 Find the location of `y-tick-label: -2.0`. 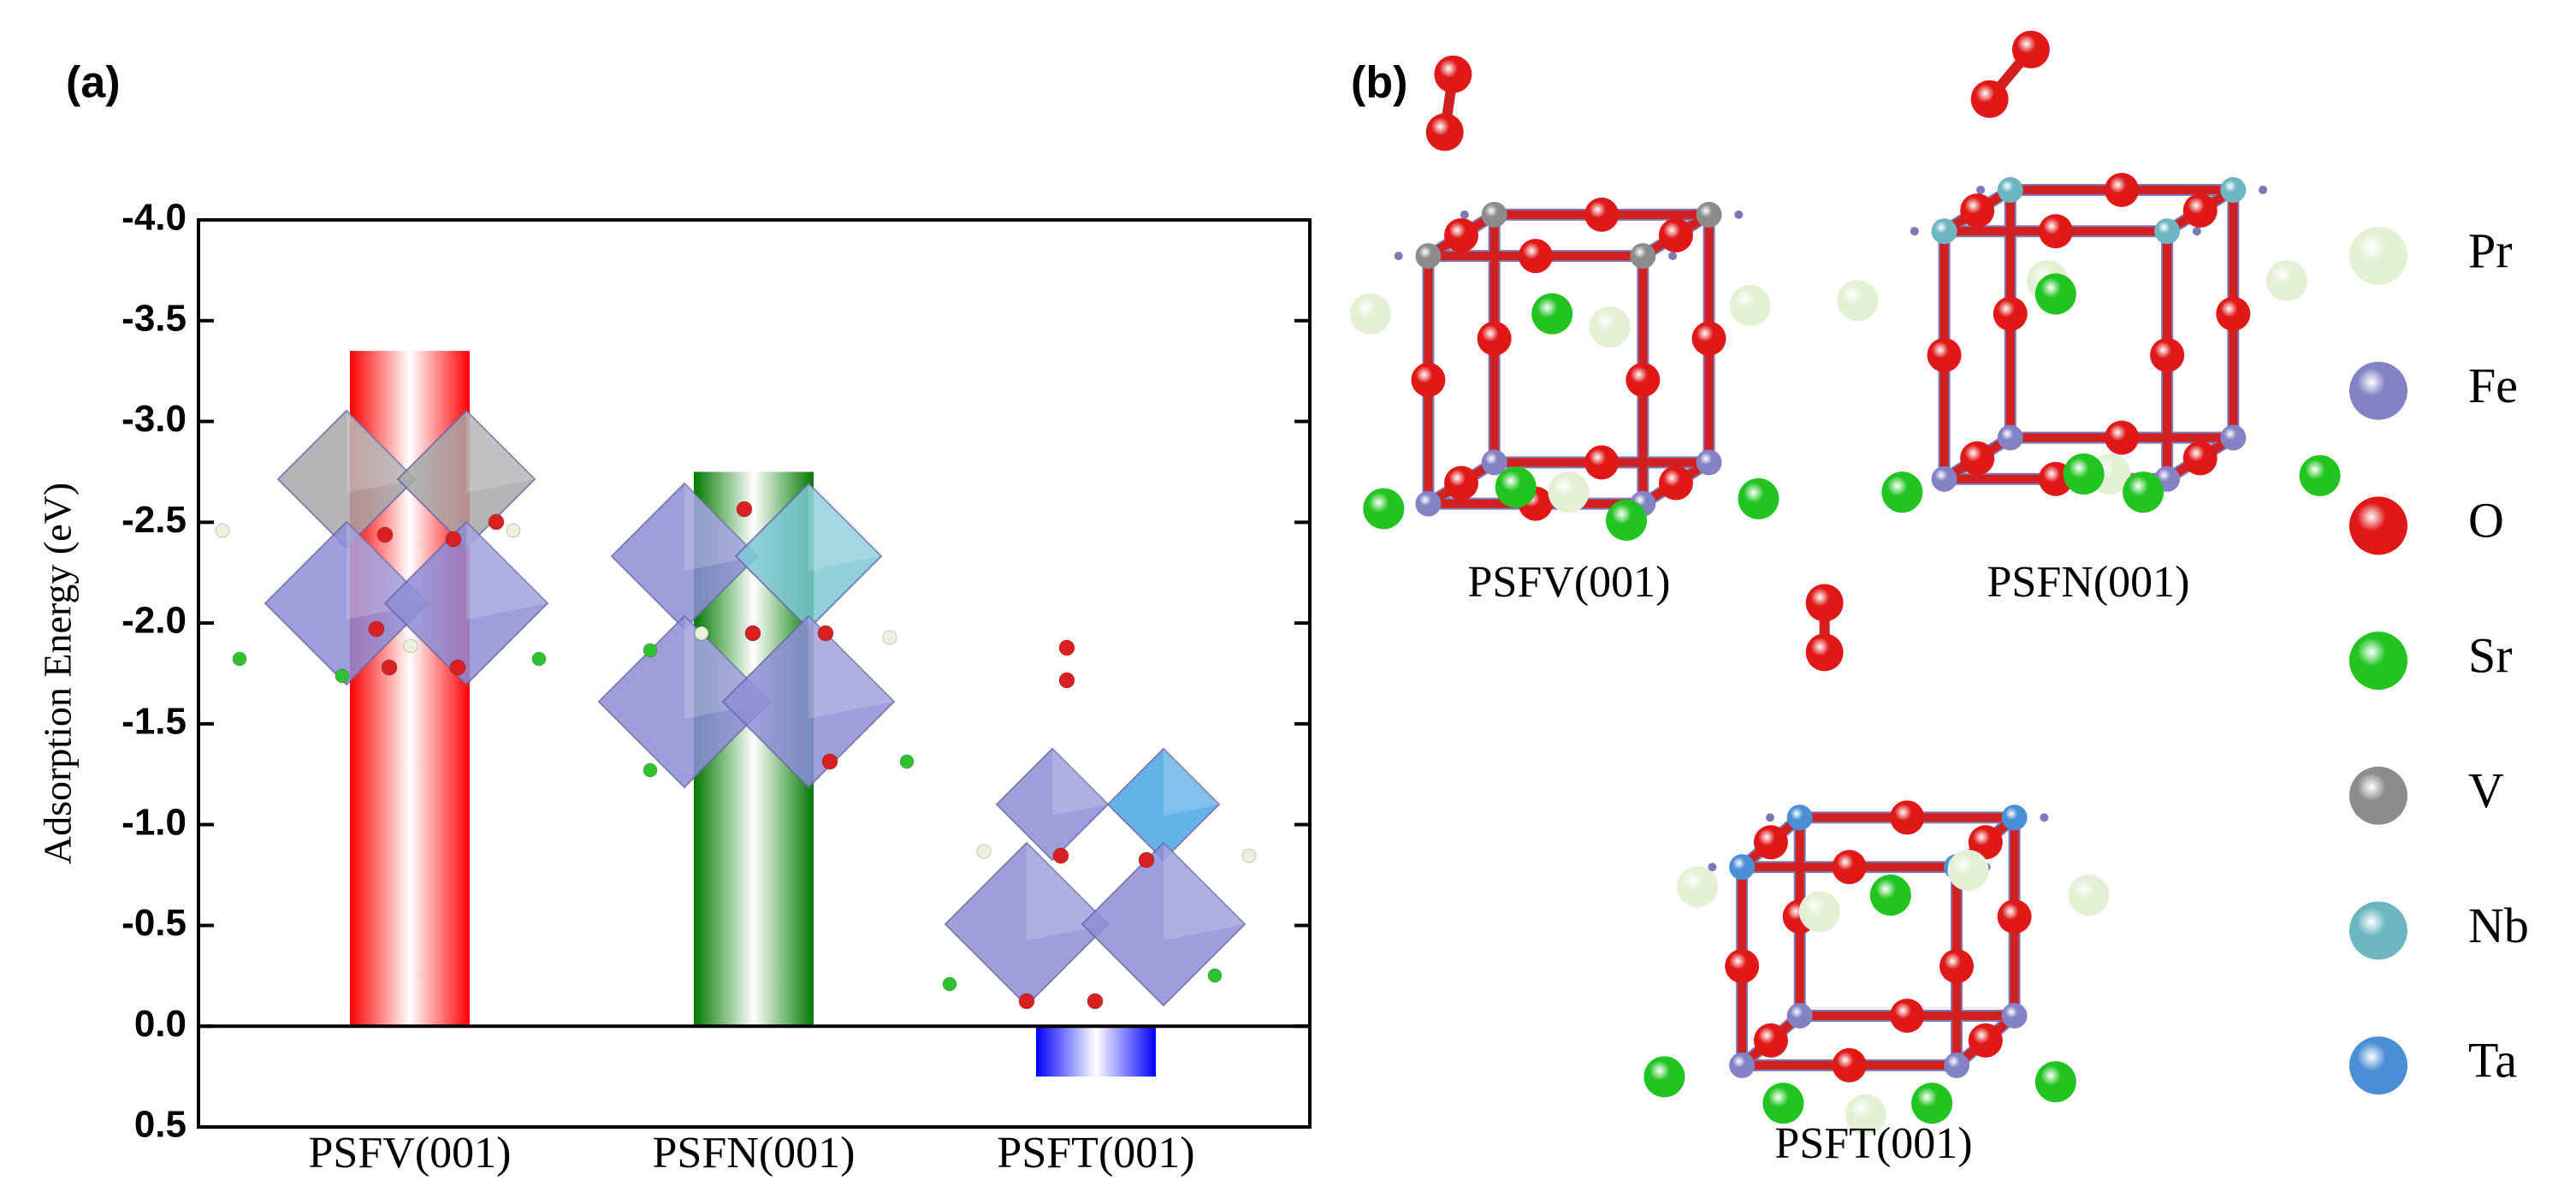

y-tick-label: -2.0 is located at coordinates (154, 621).